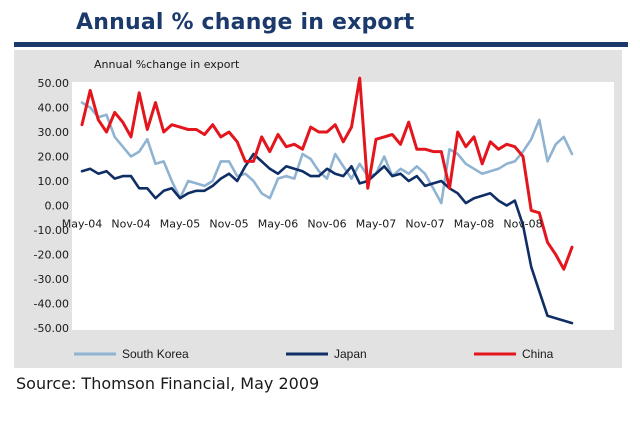 The height and width of the screenshot is (424, 640). I want to click on y-tick-label: -50.00, so click(51, 328).